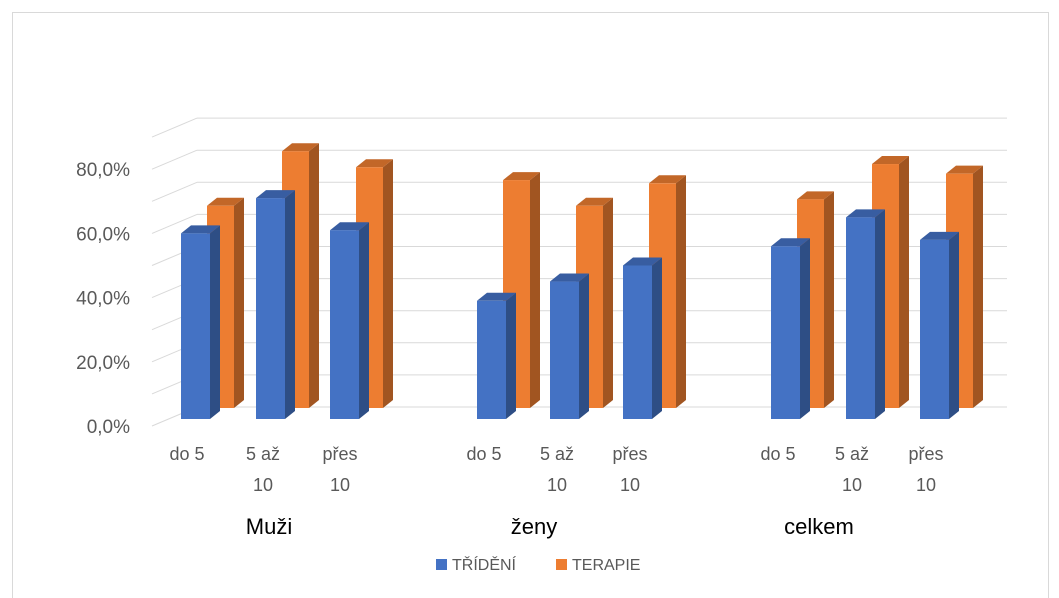  I want to click on legend-label-trideni: TŘÍDĚNÍ, so click(484, 564).